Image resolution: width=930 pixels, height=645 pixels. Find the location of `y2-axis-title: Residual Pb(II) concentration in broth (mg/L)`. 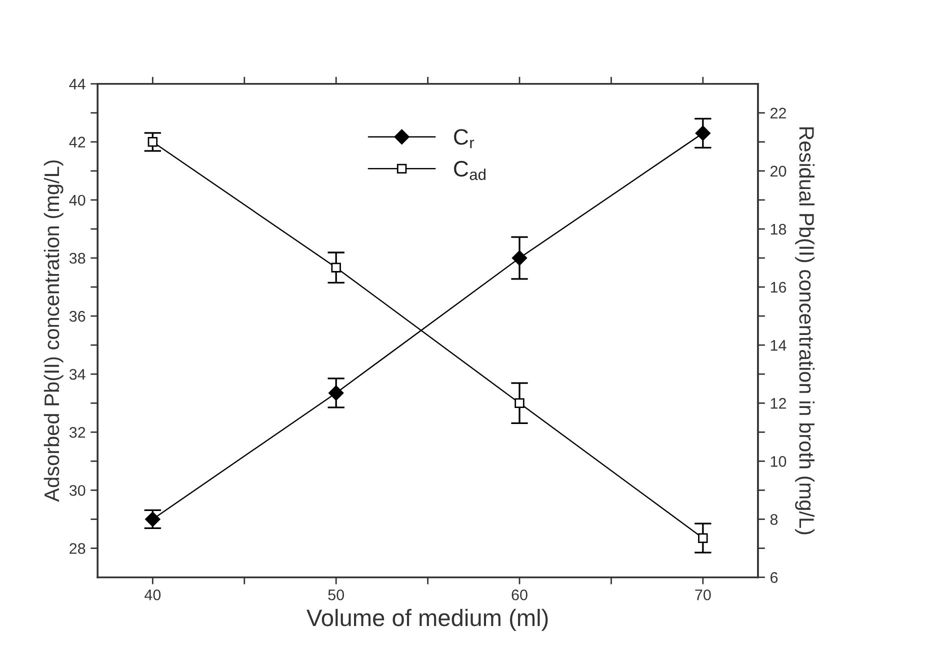

y2-axis-title: Residual Pb(II) concentration in broth (mg/L) is located at coordinates (805, 330).